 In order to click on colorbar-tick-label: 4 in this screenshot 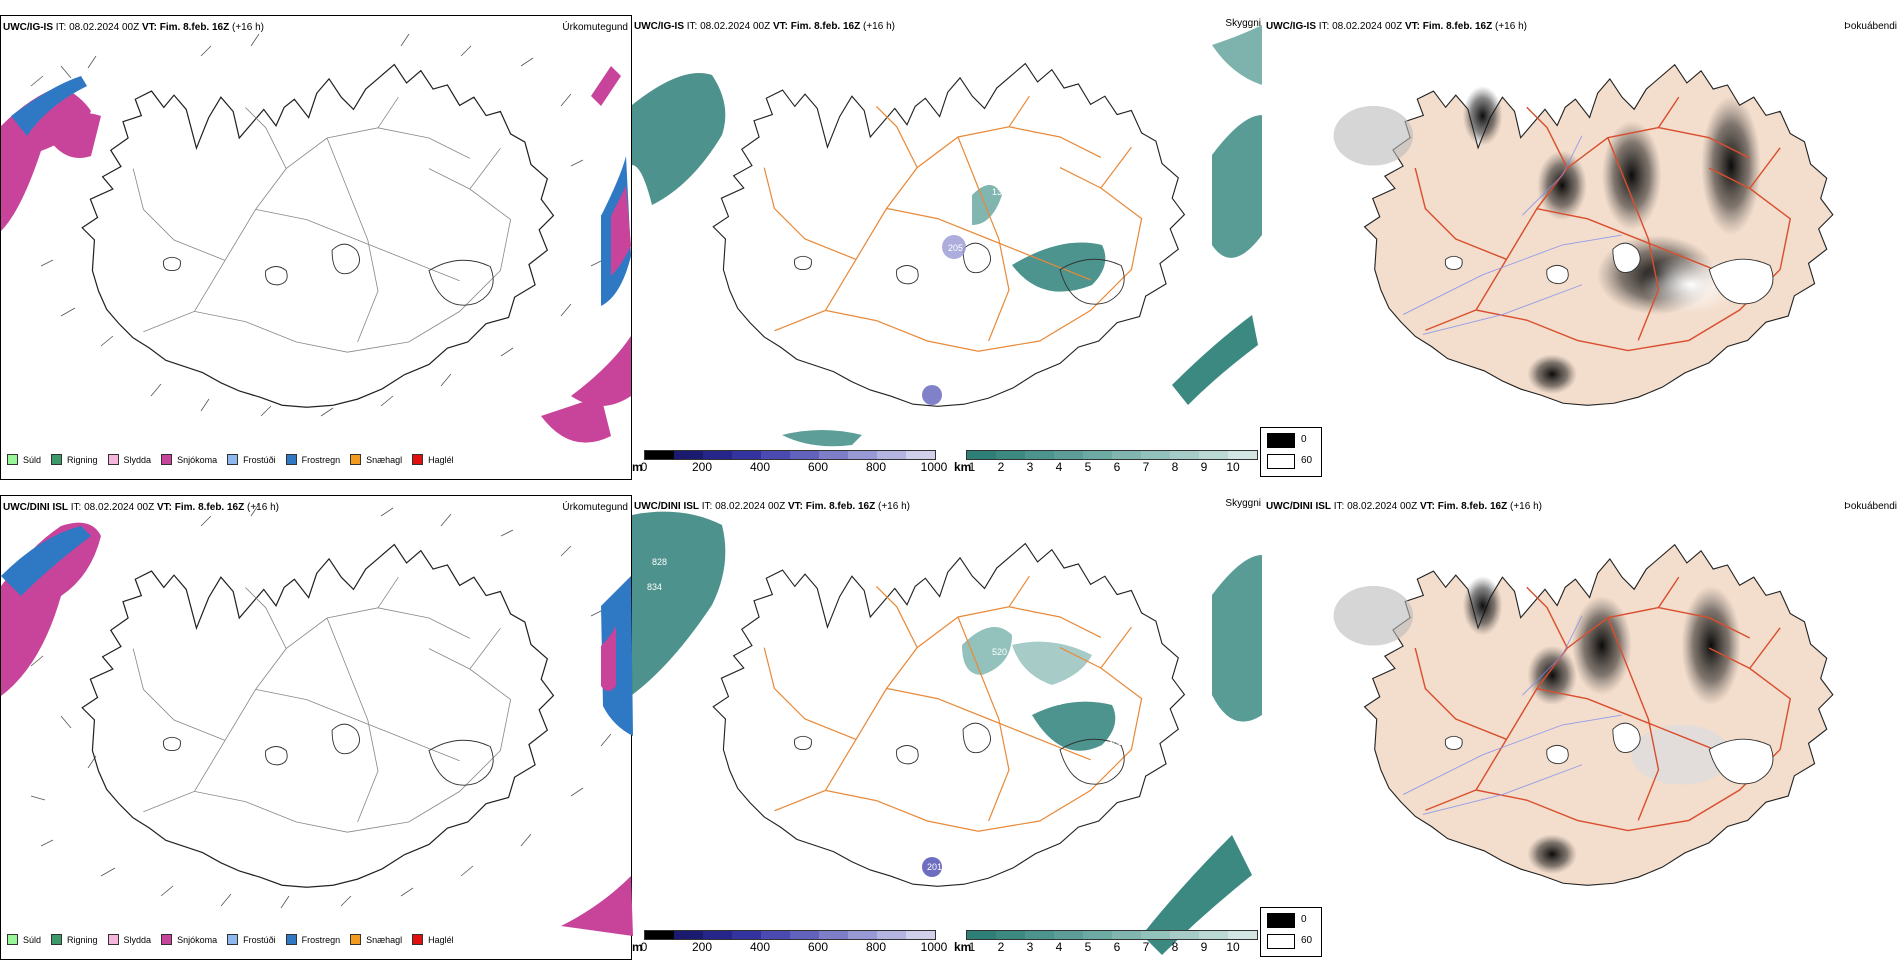, I will do `click(1059, 467)`.